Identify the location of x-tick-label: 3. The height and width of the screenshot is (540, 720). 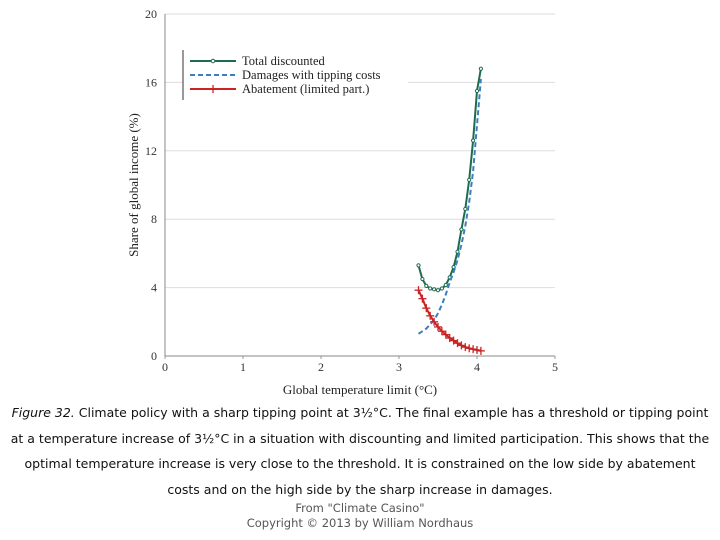
(399, 367).